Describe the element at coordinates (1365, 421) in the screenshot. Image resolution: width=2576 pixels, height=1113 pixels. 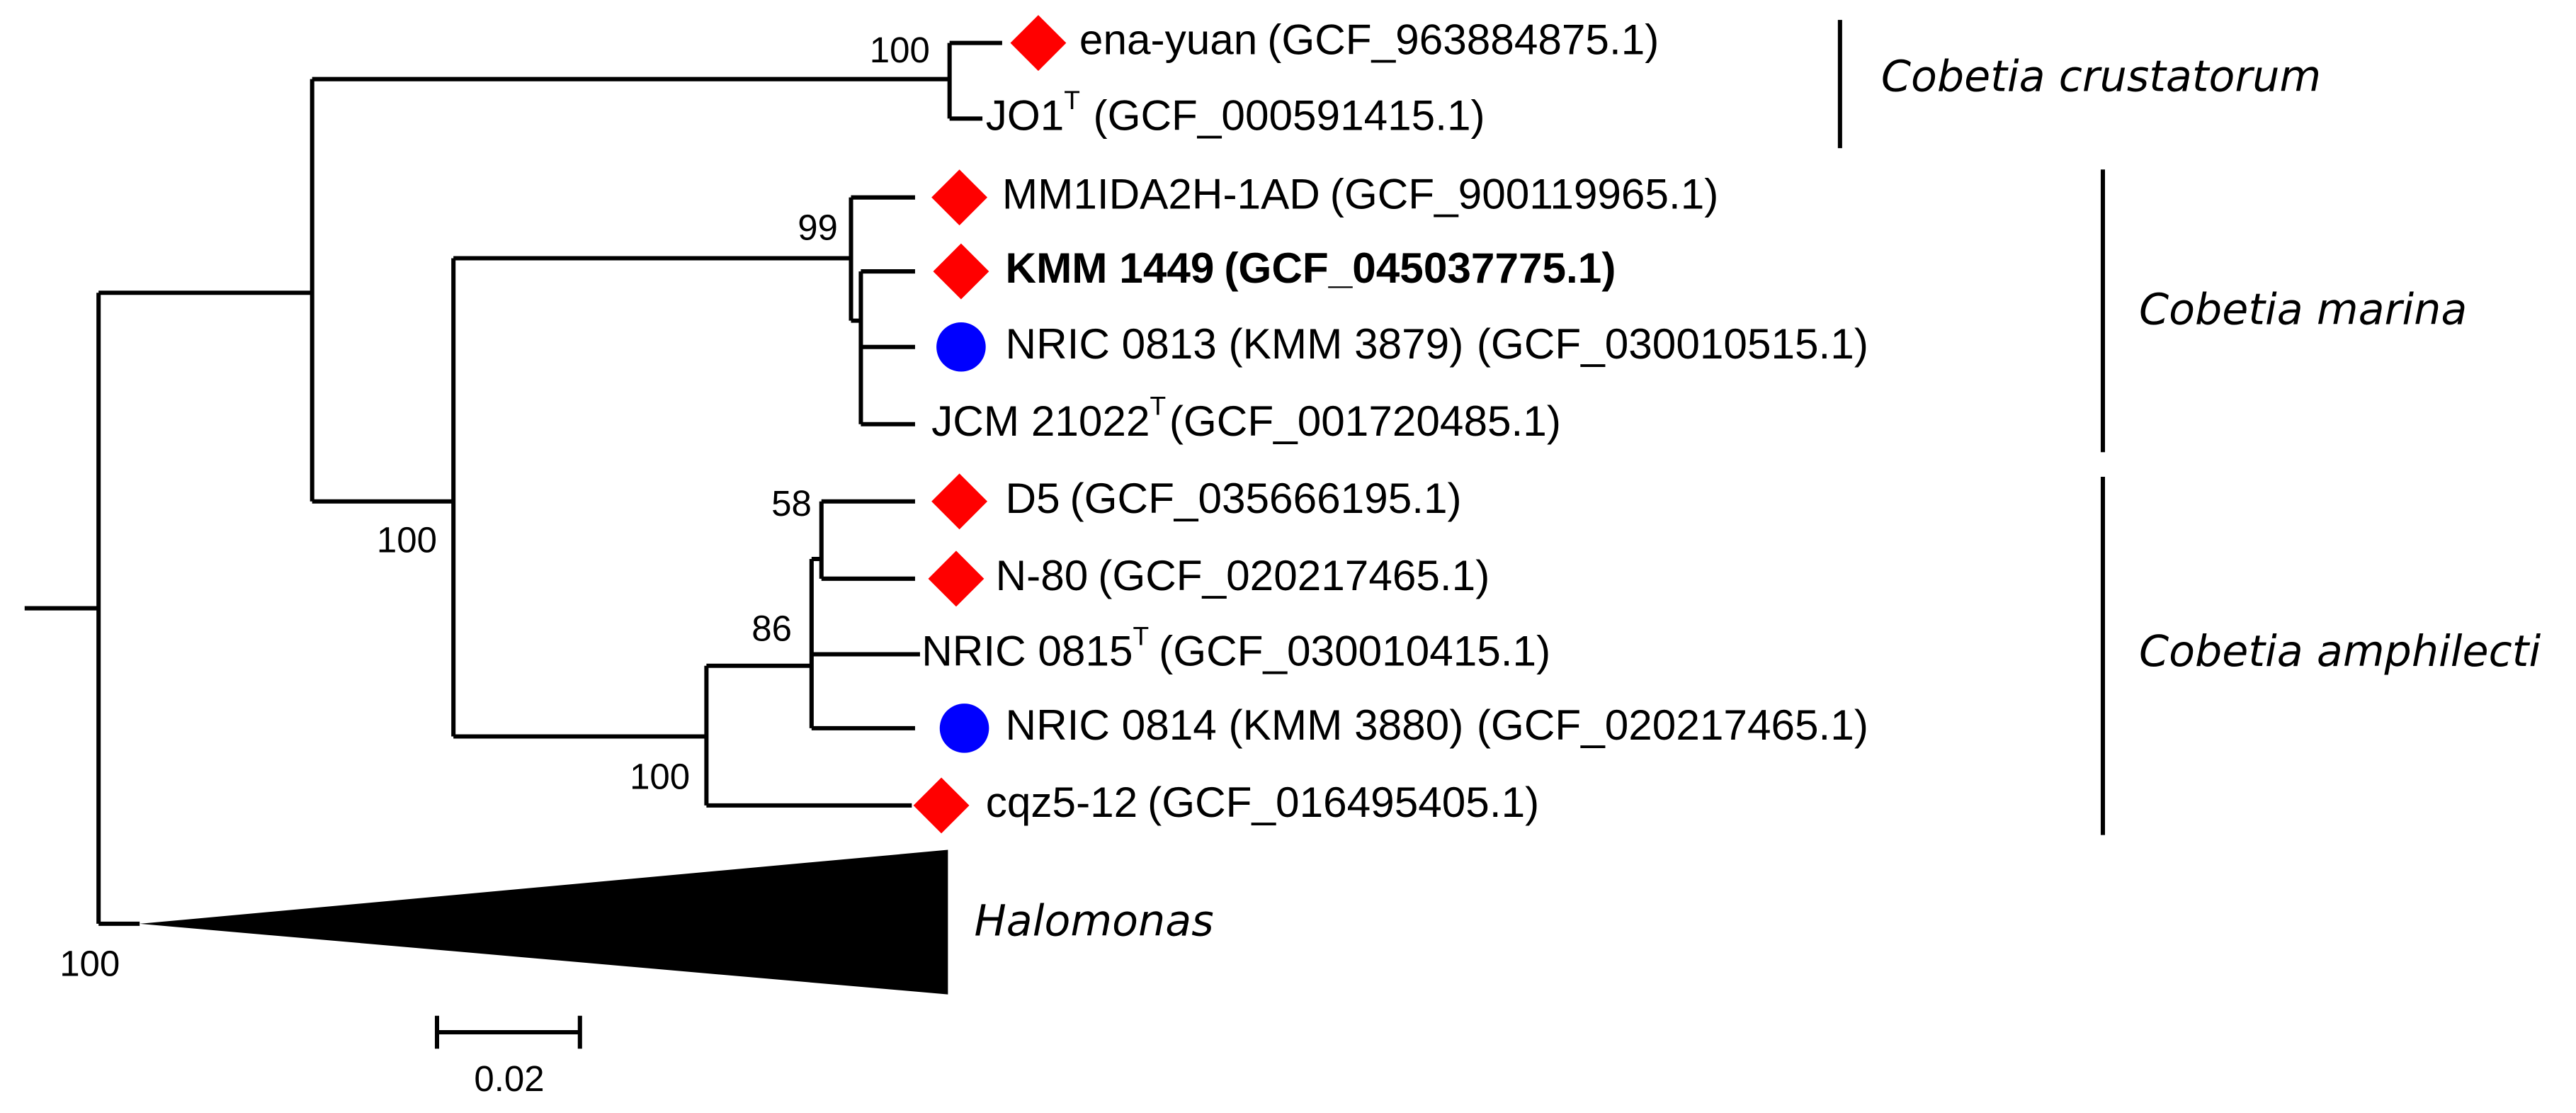
I see `leaf-accession: (GCF_001720485.1)` at that location.